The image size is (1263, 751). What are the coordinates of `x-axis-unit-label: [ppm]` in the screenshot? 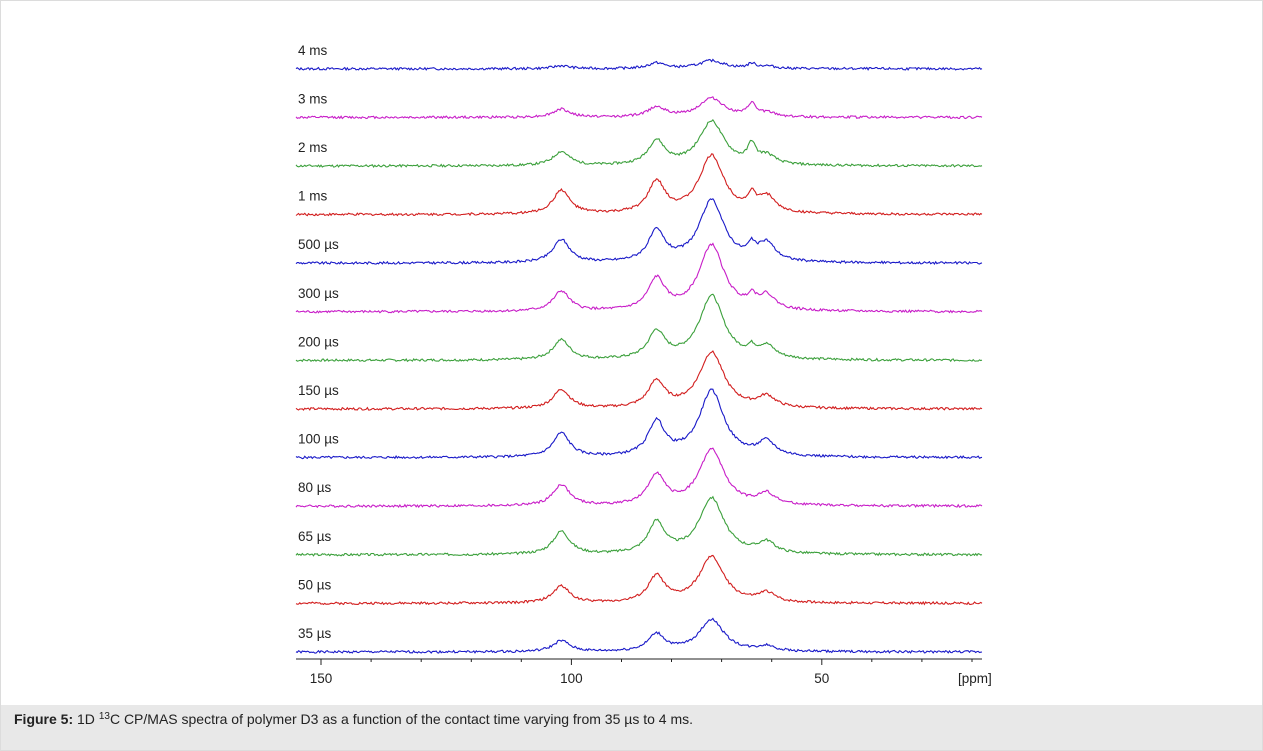 It's located at (975, 678).